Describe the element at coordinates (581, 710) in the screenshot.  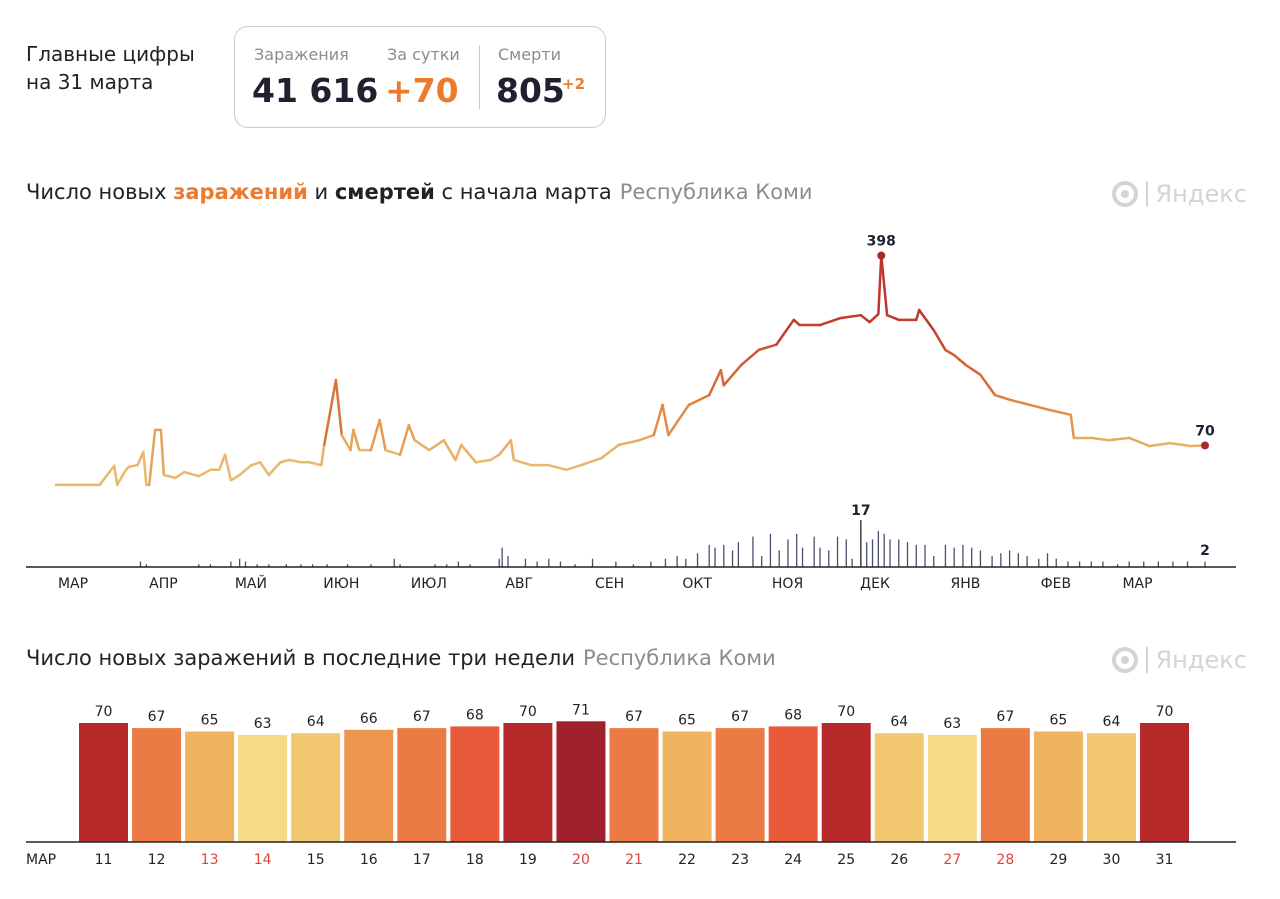
I see `bar-value-label: 71` at that location.